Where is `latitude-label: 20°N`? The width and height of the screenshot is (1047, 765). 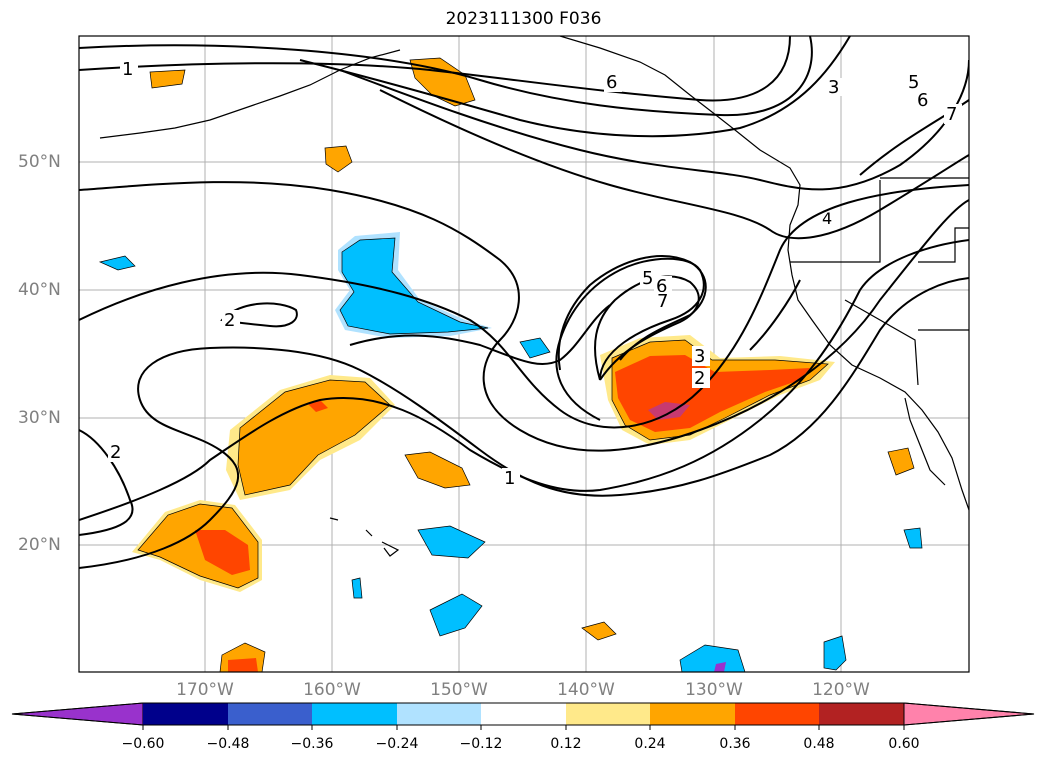
latitude-label: 20°N is located at coordinates (39, 545).